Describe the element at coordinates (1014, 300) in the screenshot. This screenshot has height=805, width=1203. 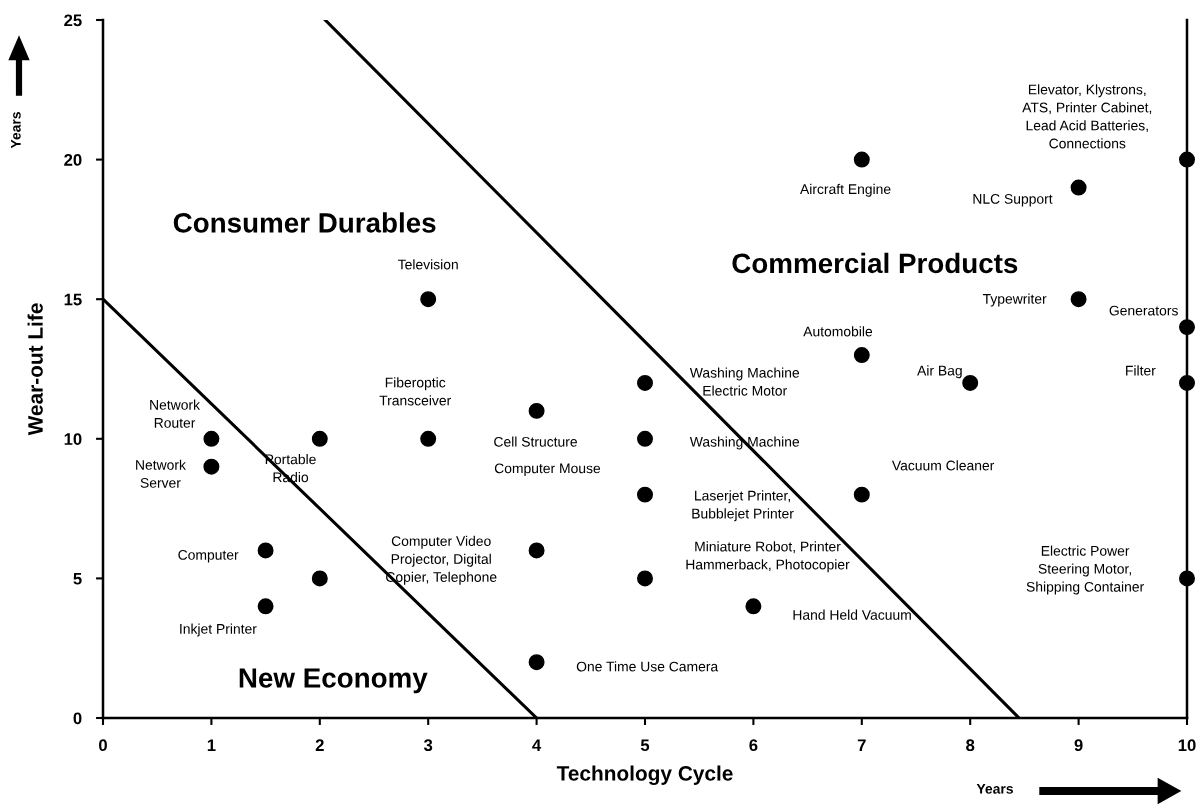
I see `annotation: Typewriter` at that location.